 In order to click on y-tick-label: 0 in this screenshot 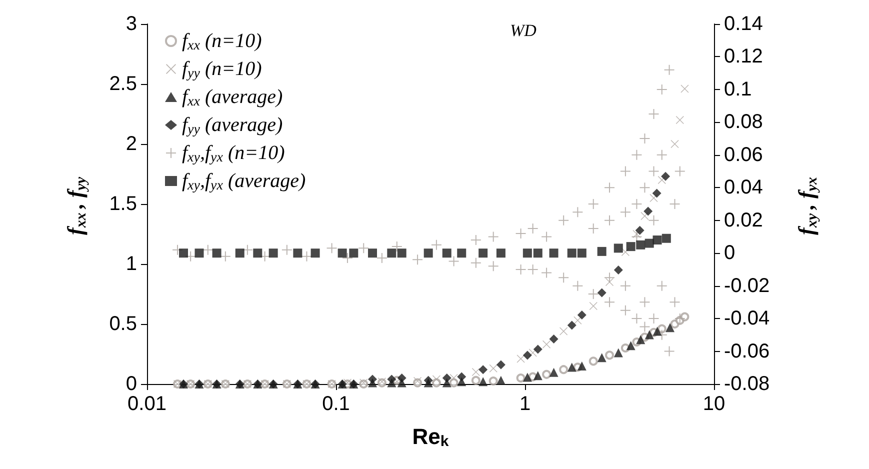, I will do `click(131, 384)`.